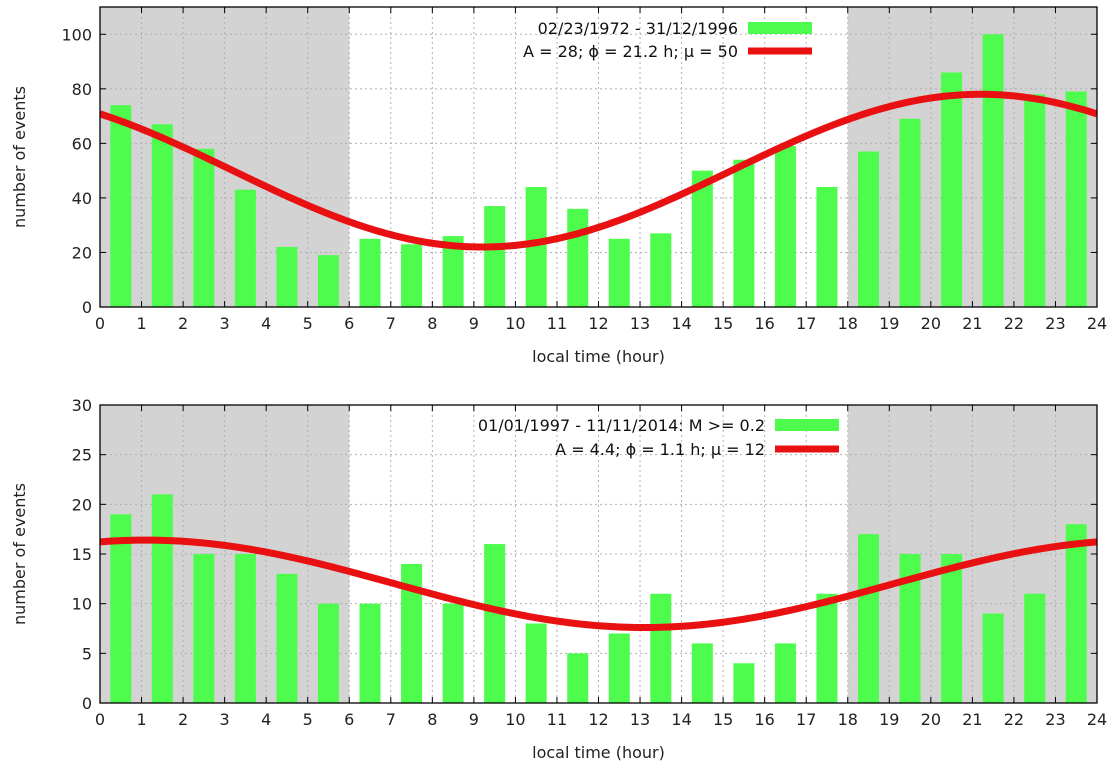  I want to click on x-tick-label-0: 0, so click(100, 719).